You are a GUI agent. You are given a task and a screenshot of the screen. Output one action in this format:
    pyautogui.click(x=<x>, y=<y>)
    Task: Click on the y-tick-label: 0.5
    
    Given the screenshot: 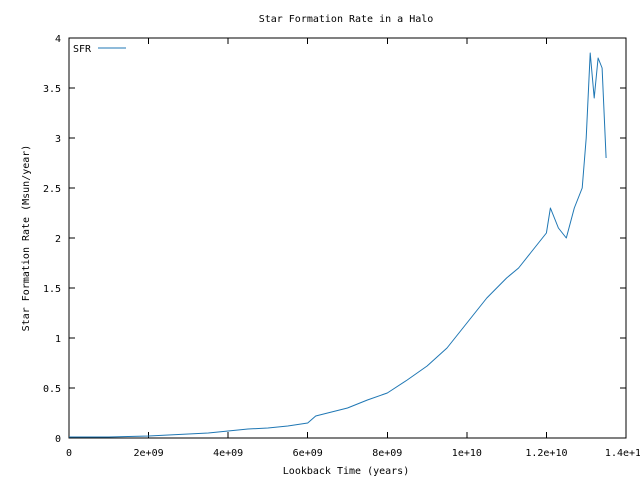 What is the action you would take?
    pyautogui.click(x=52, y=389)
    